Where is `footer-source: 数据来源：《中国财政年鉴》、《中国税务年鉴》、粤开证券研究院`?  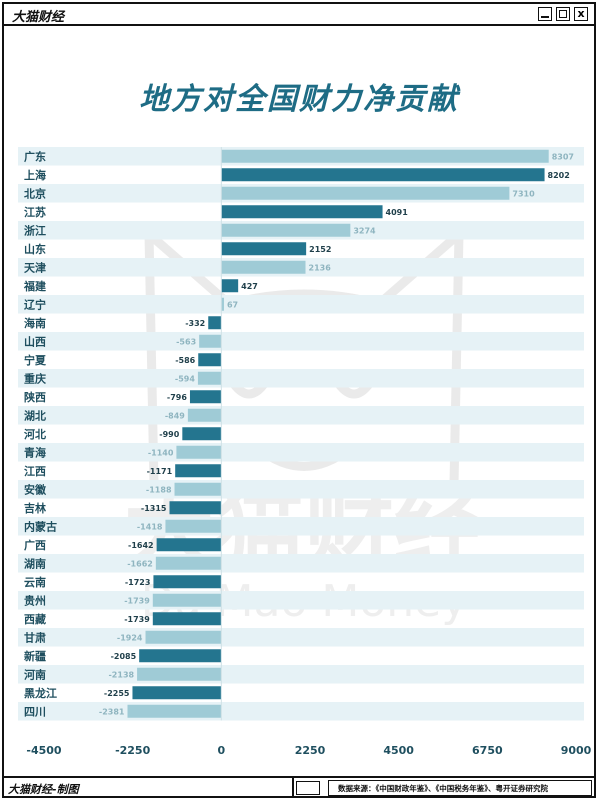
footer-source: 数据来源：《中国财政年鉴》、《中国税务年鉴》、粤开证券研究院 is located at coordinates (443, 788).